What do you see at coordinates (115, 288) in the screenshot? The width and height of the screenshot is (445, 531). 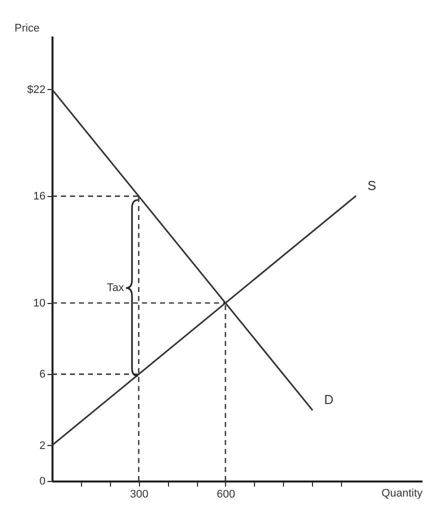 I see `annotation: Tax` at bounding box center [115, 288].